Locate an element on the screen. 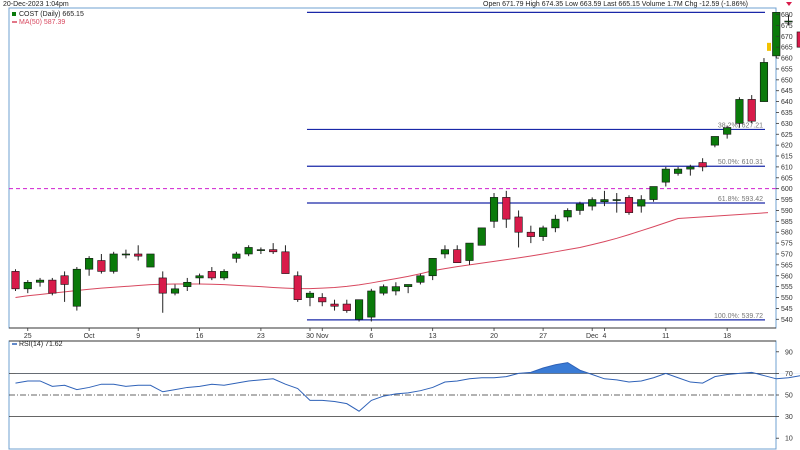  price-y-tick-label: 590 is located at coordinates (787, 211).